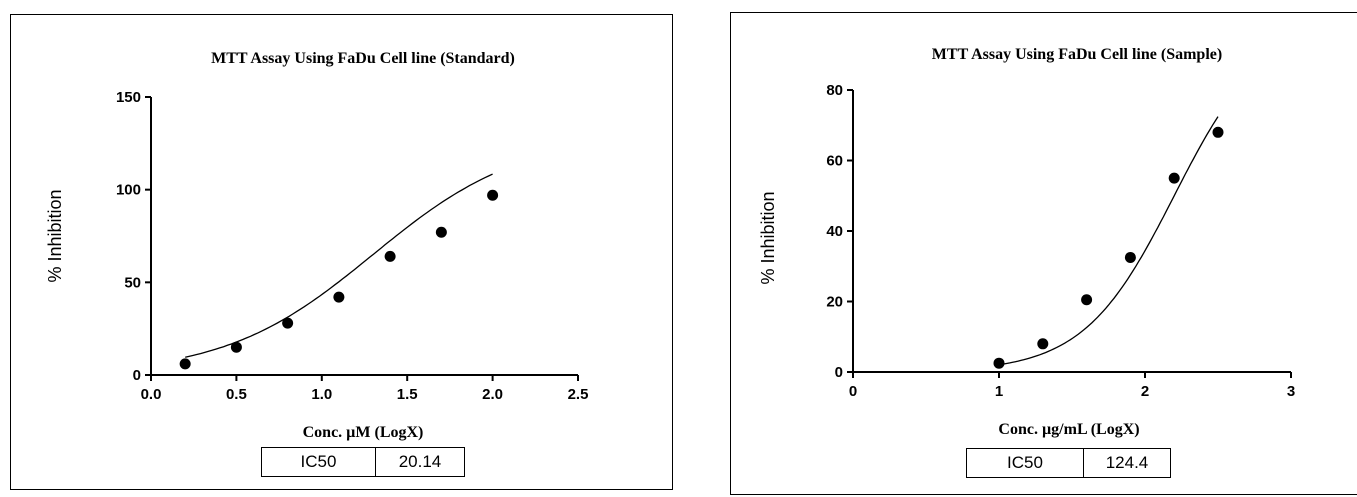 Image resolution: width=1357 pixels, height=497 pixels. Describe the element at coordinates (1127, 462) in the screenshot. I see `ic50-value: 124.4` at that location.